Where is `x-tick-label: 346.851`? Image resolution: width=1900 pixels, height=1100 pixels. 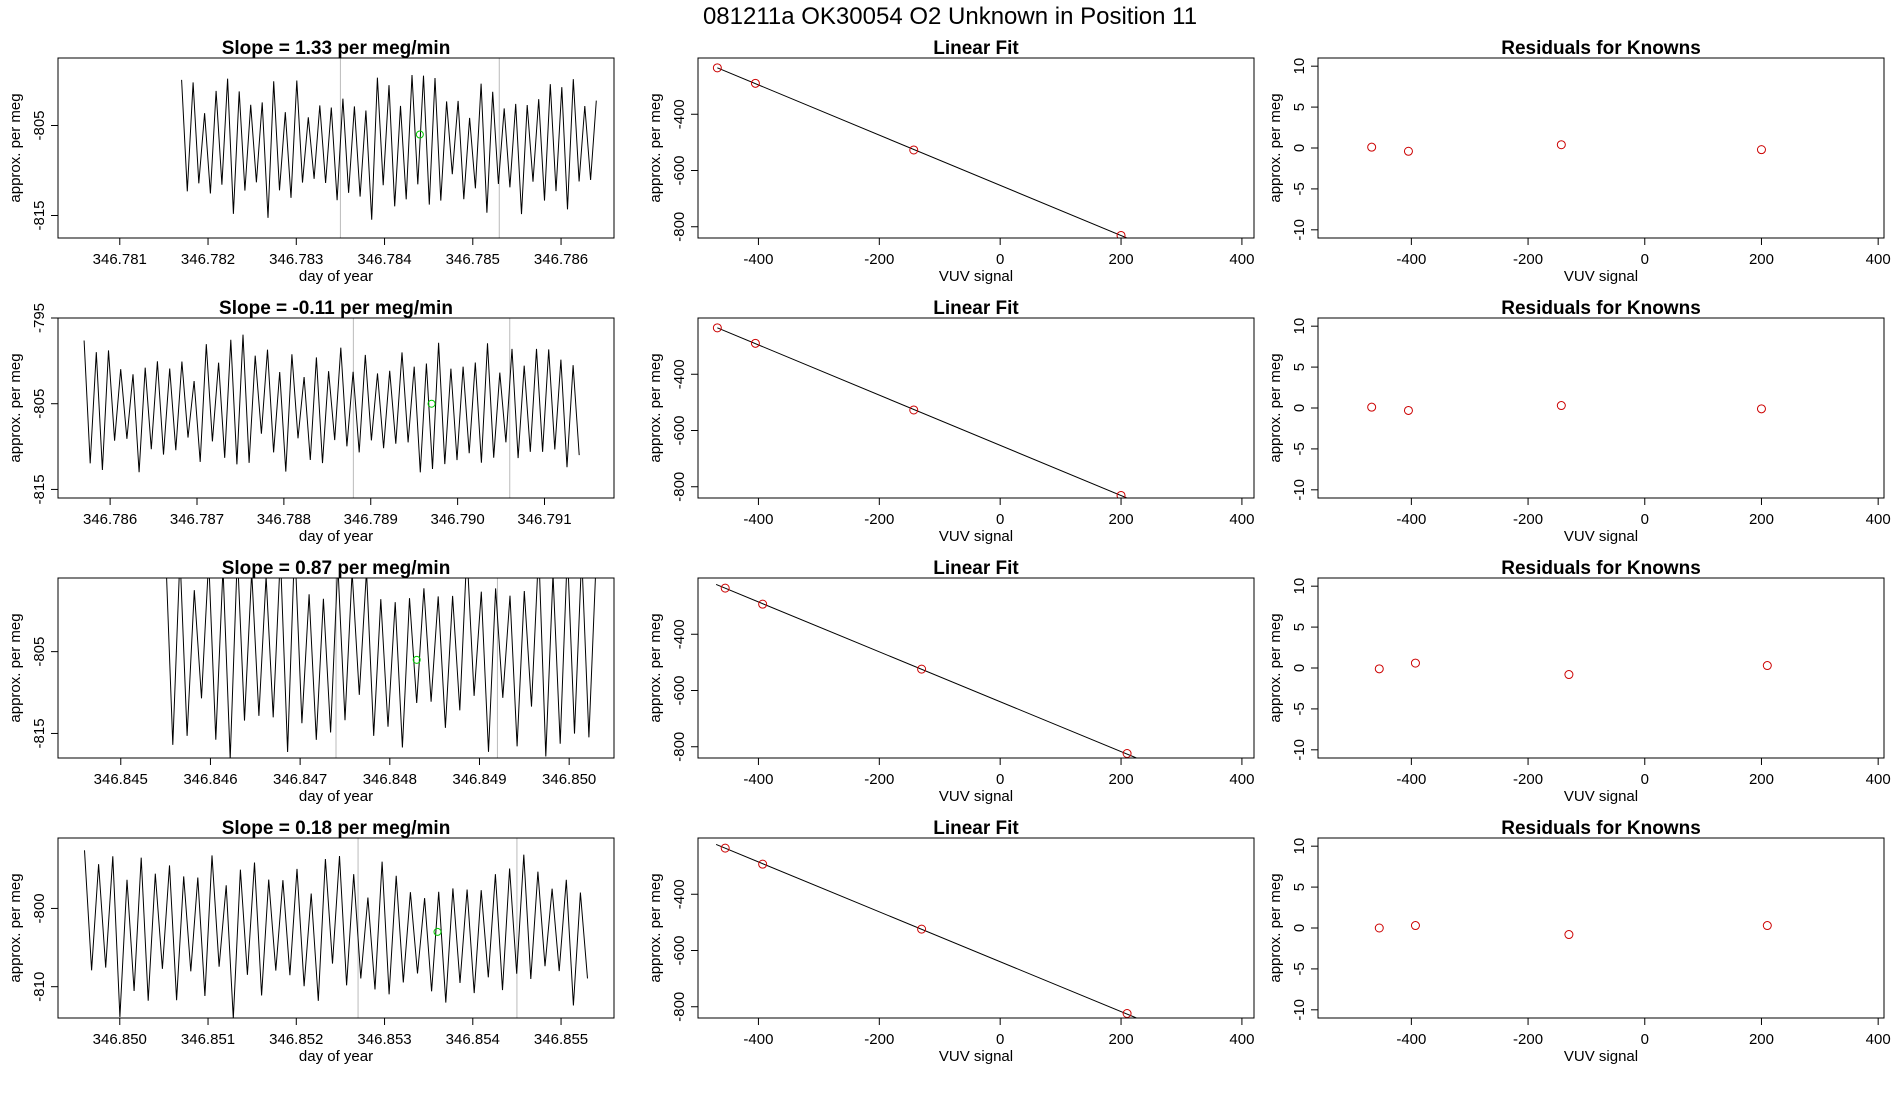 x-tick-label: 346.851 is located at coordinates (208, 1039).